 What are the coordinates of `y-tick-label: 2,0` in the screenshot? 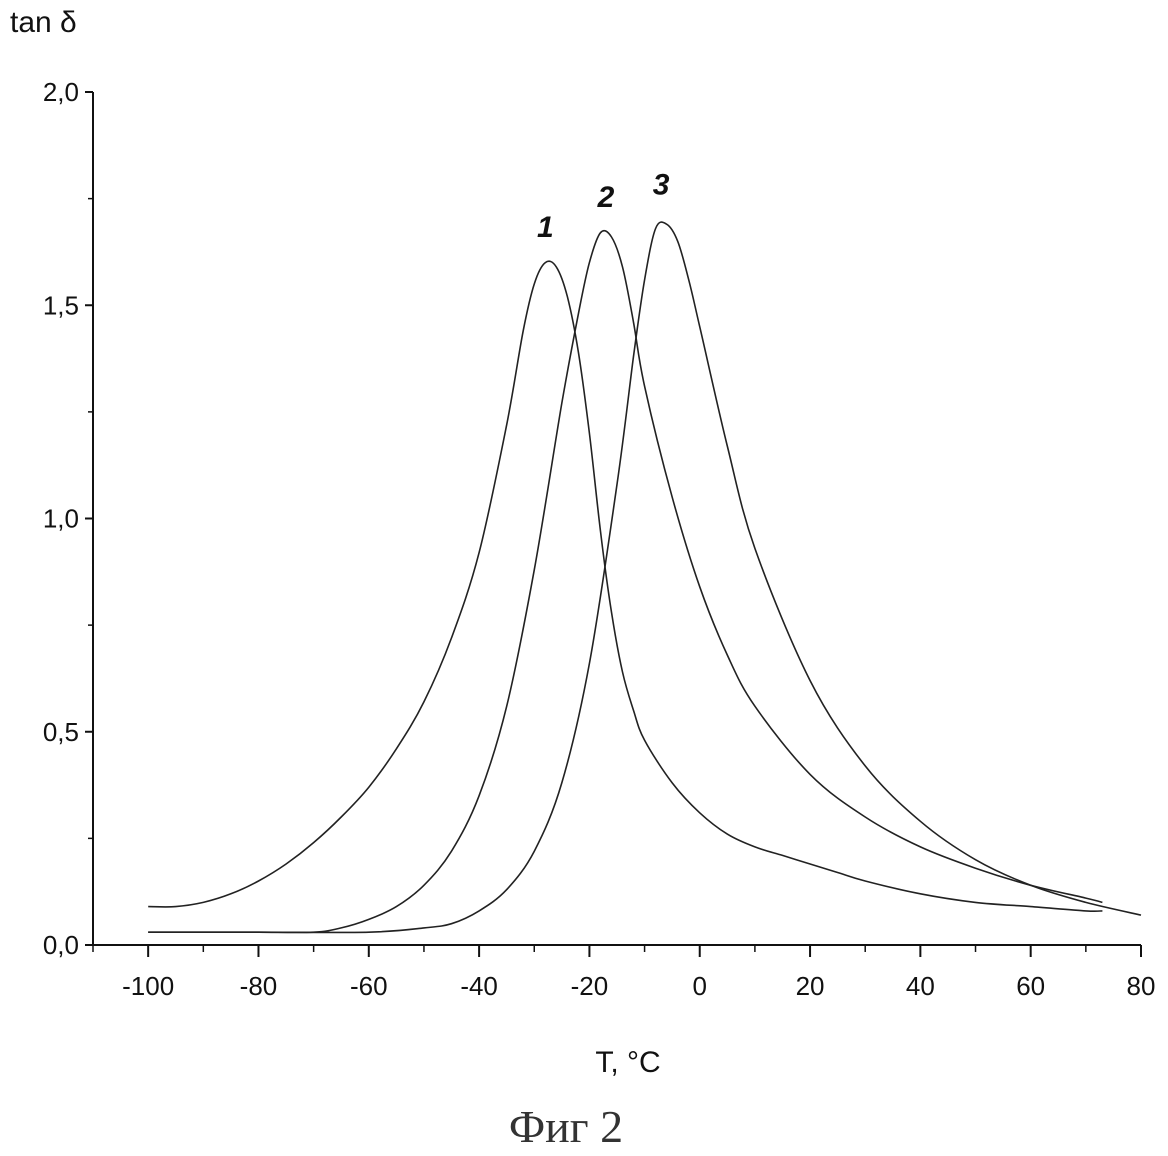 It's located at (61, 92).